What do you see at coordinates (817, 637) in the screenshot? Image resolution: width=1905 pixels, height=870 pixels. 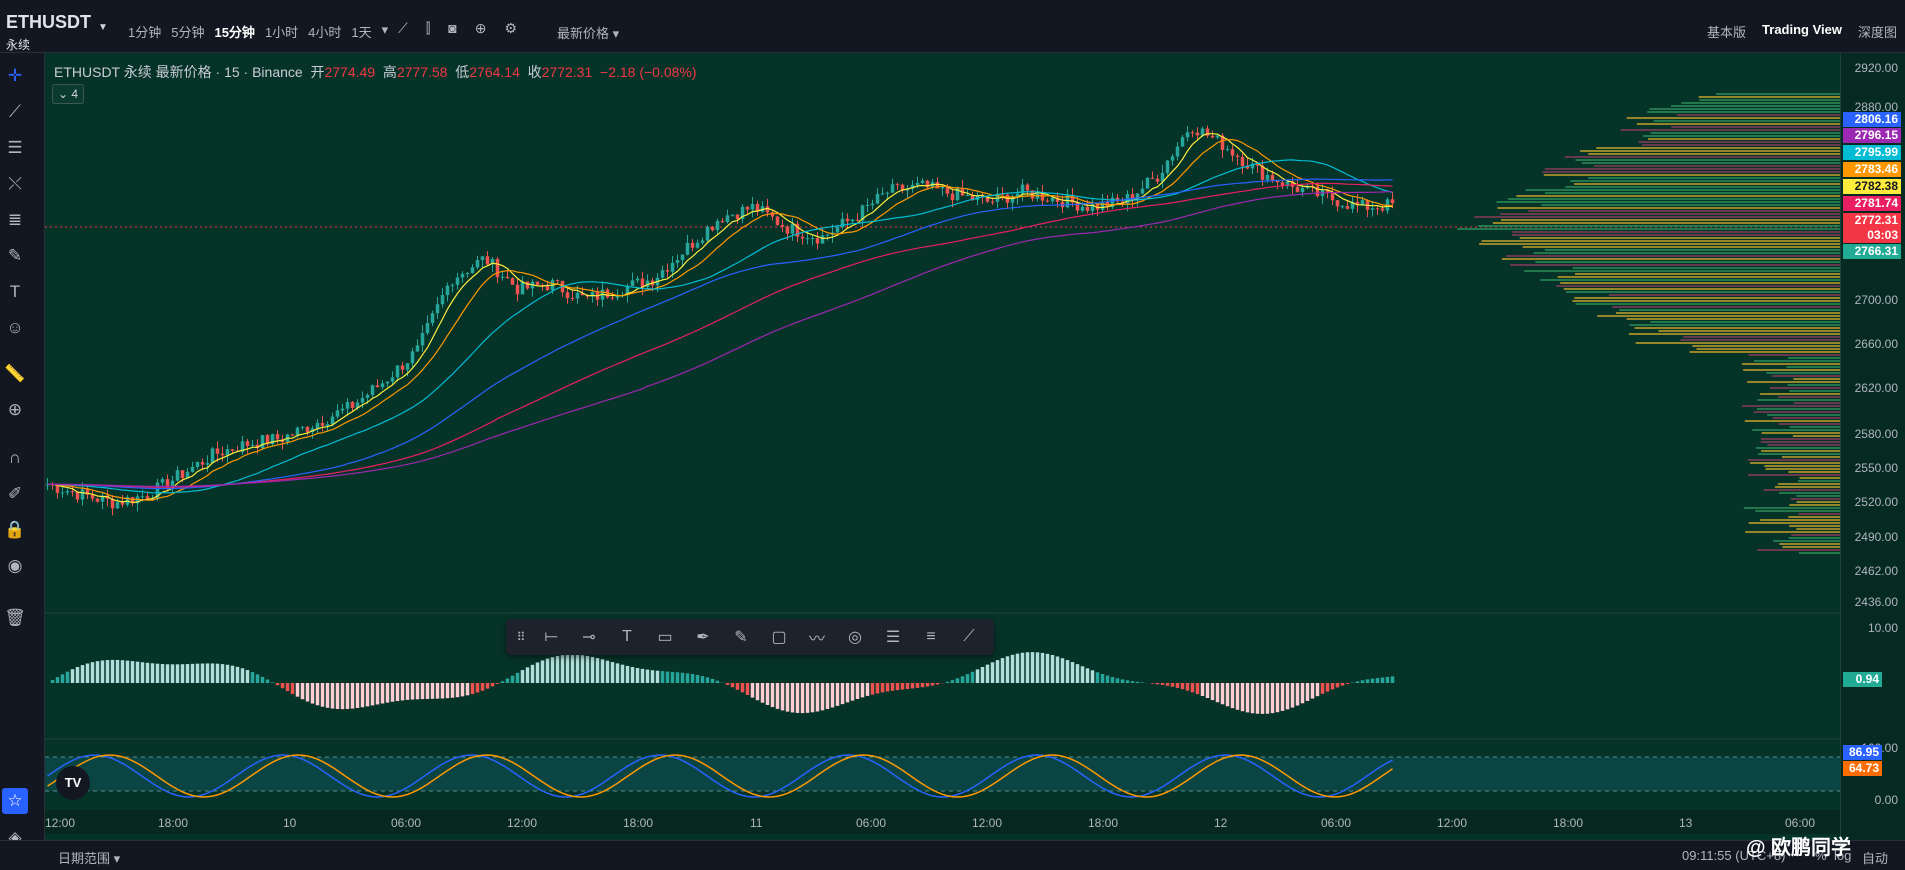 I see `path-tool-icon: 〰` at bounding box center [817, 637].